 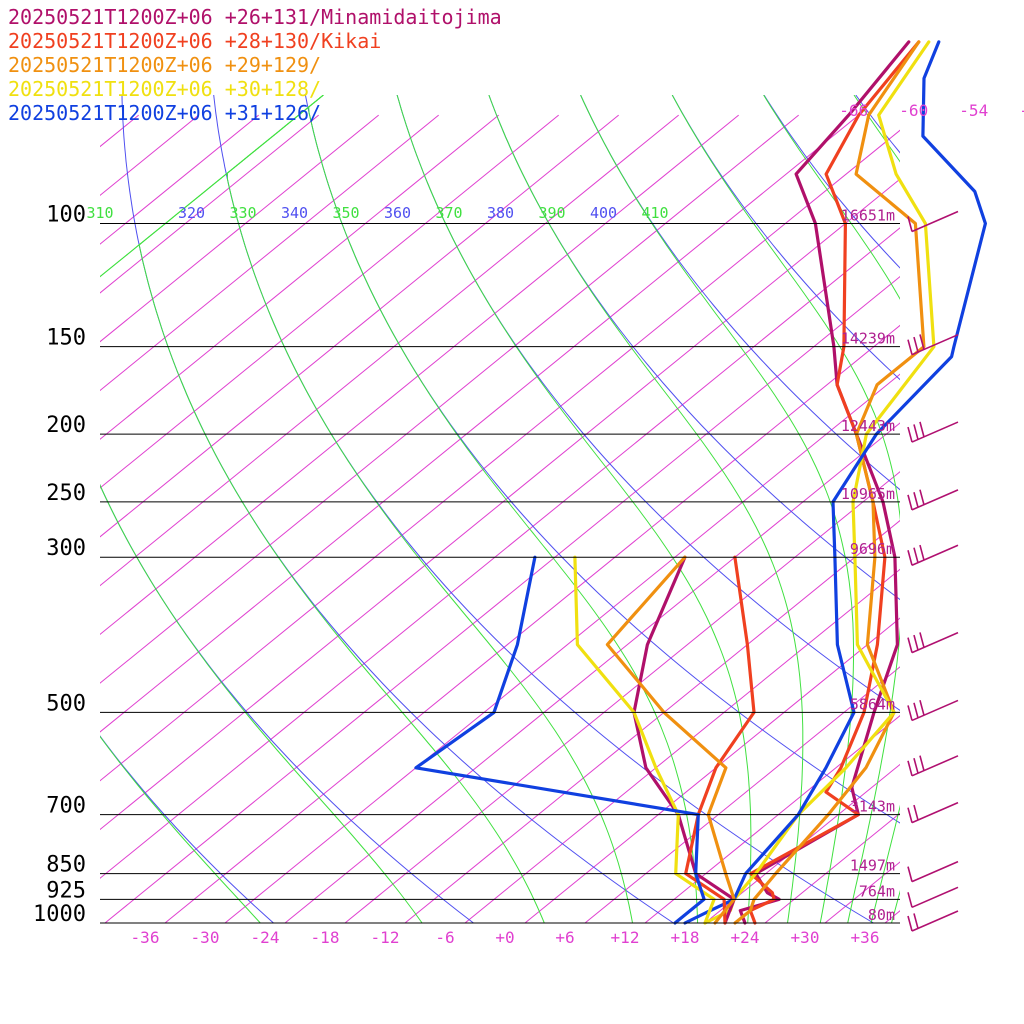 I want to click on theta-label: 360, so click(x=397, y=213).